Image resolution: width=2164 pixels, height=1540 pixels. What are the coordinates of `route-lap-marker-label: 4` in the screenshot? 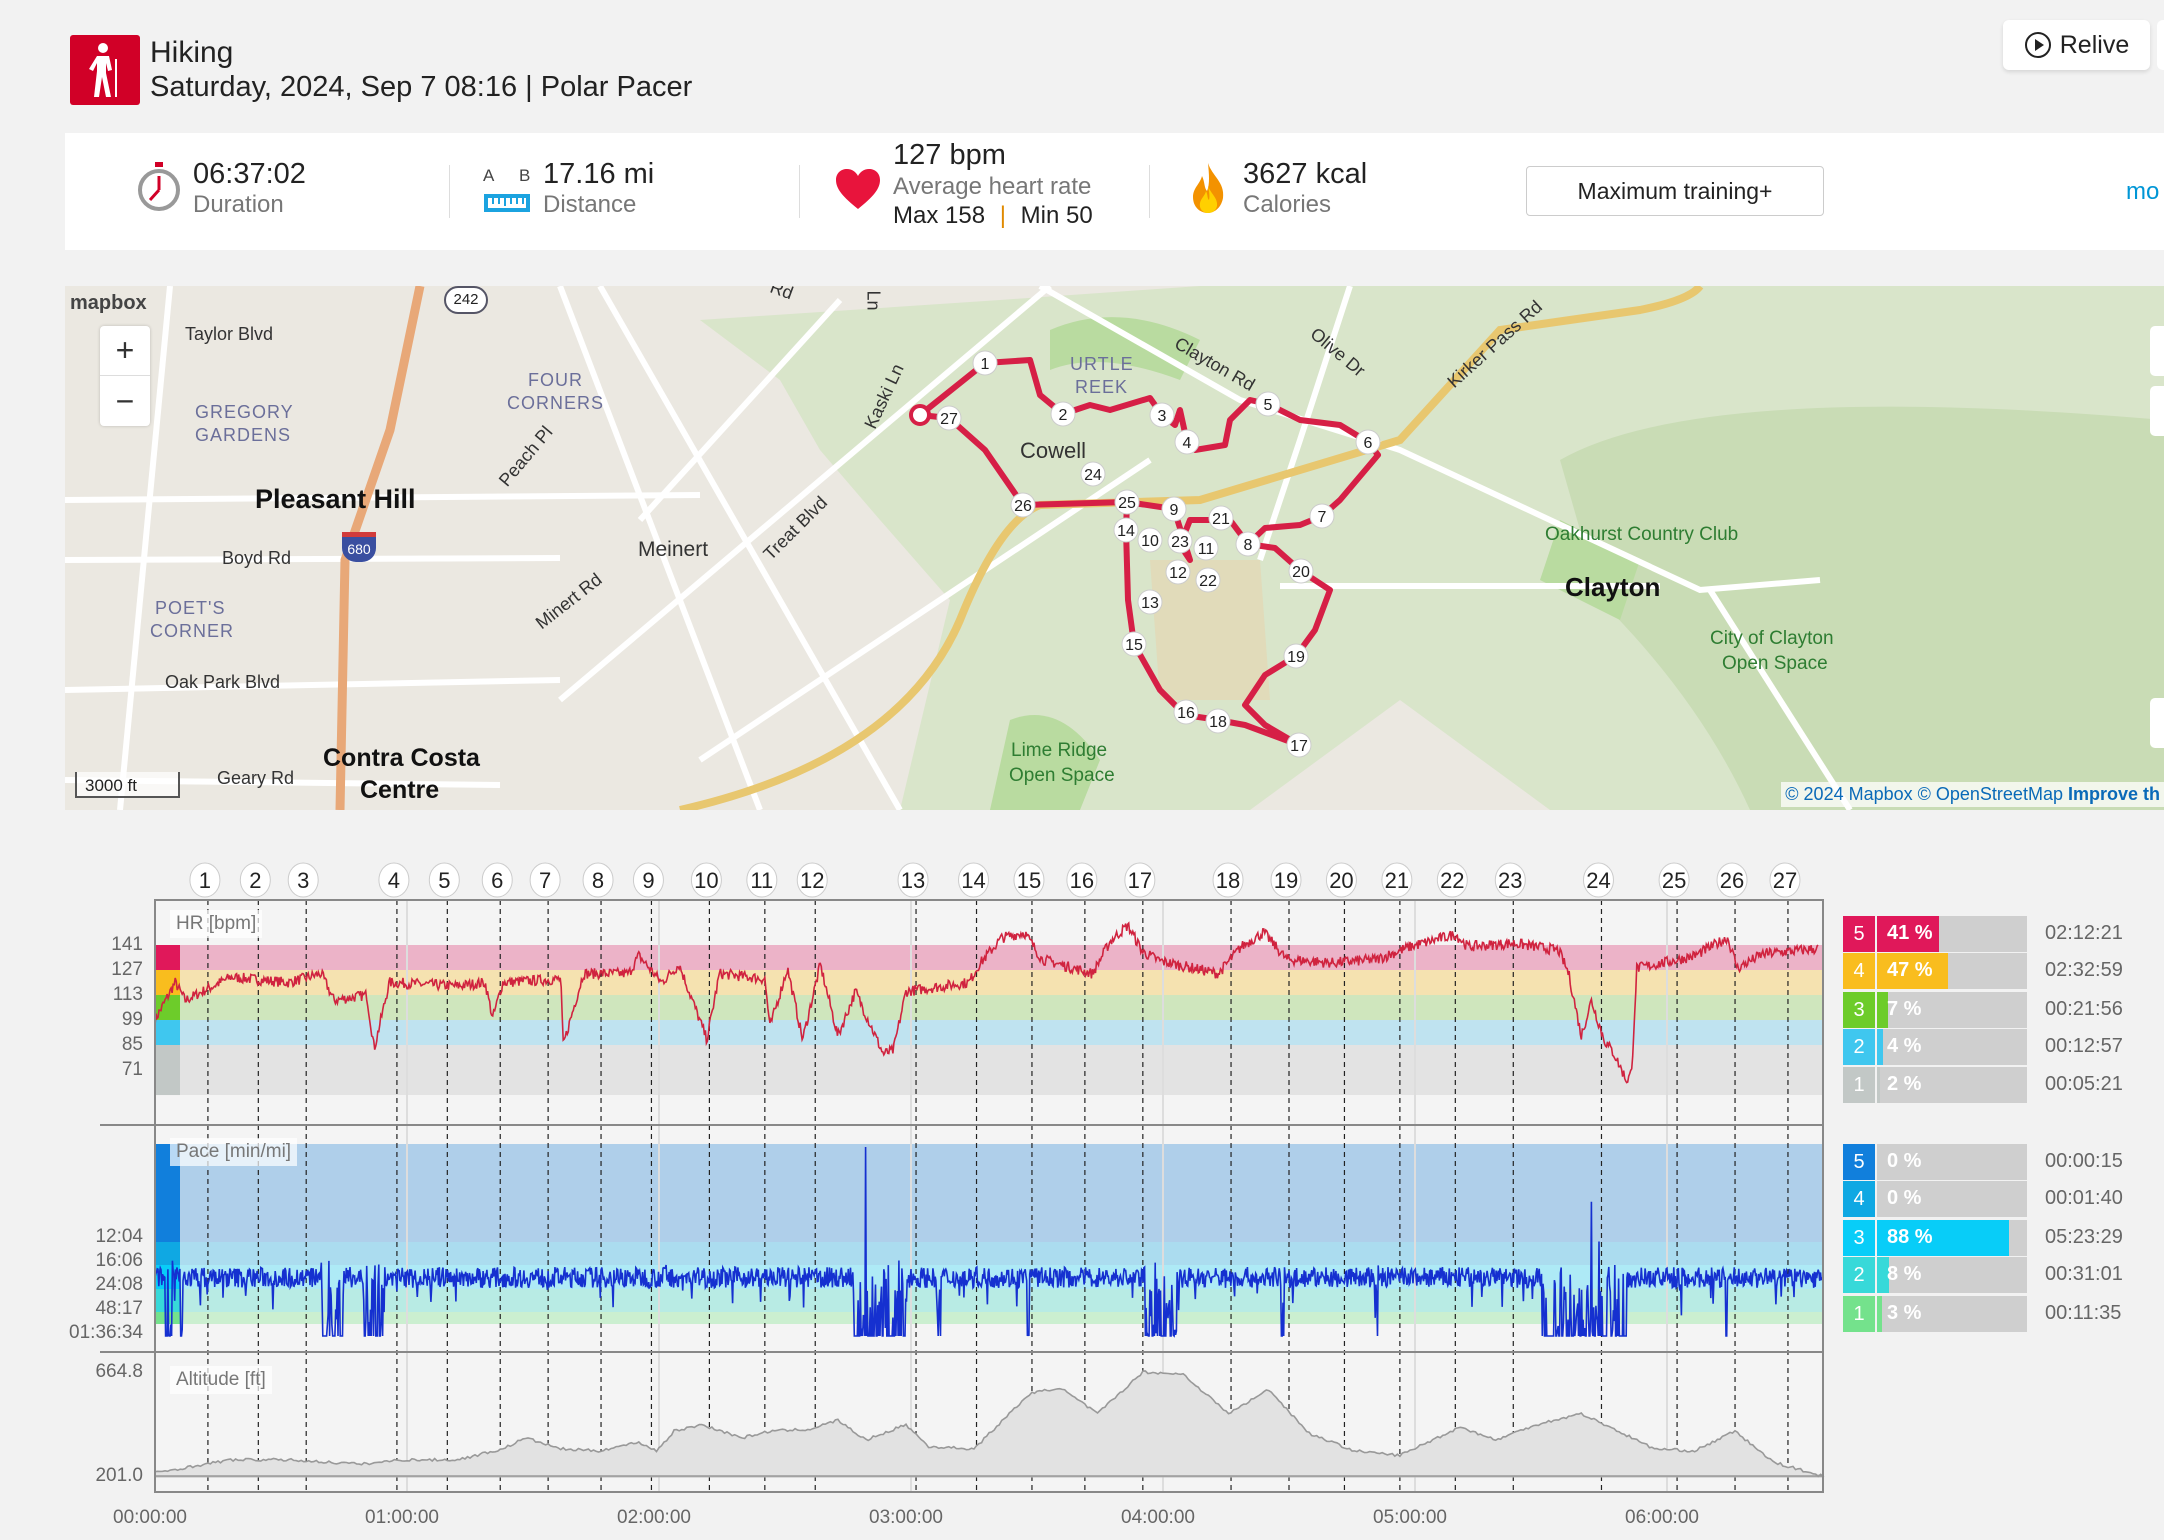 It's located at (1187, 443).